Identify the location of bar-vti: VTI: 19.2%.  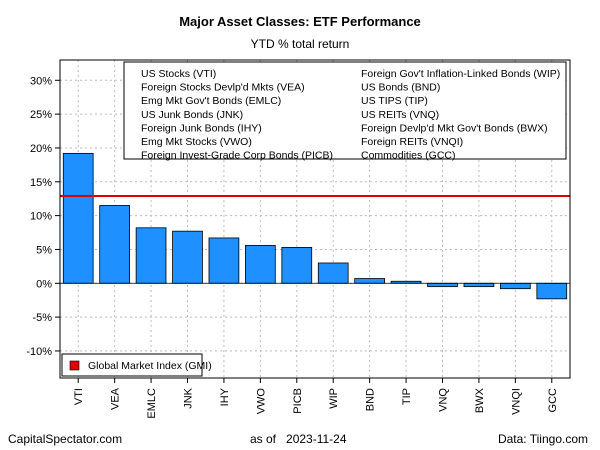
(78, 218).